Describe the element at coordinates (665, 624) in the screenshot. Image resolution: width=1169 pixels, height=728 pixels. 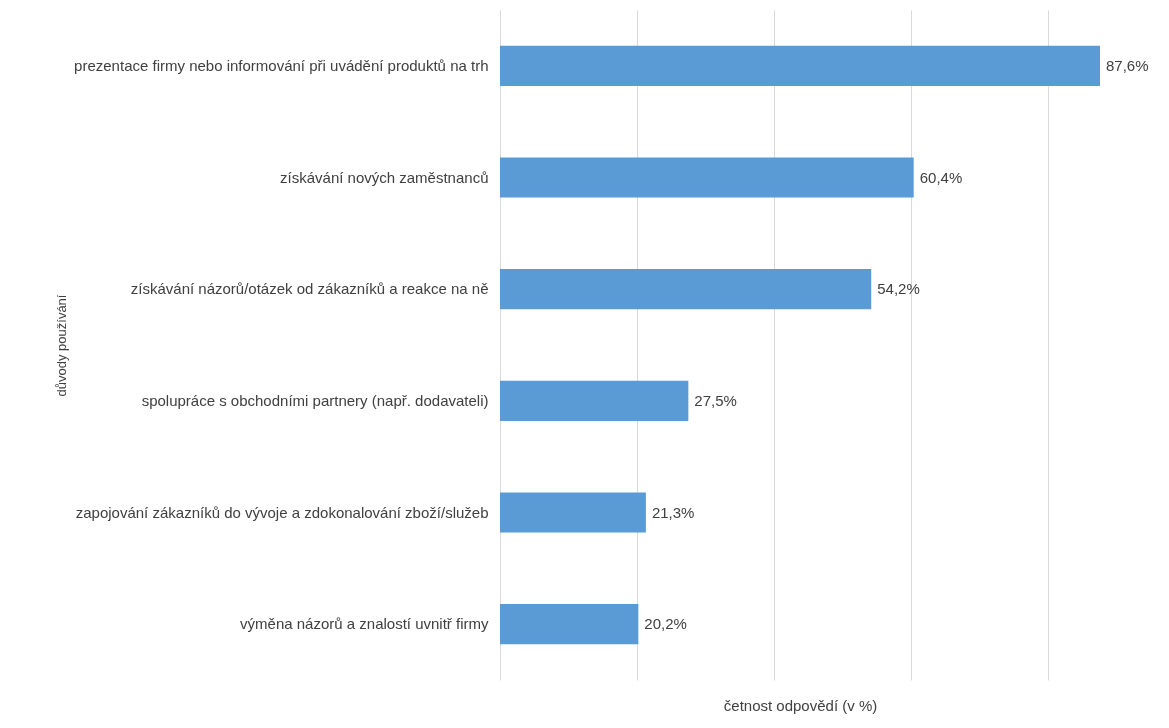
I see `data-label: 20,2%` at that location.